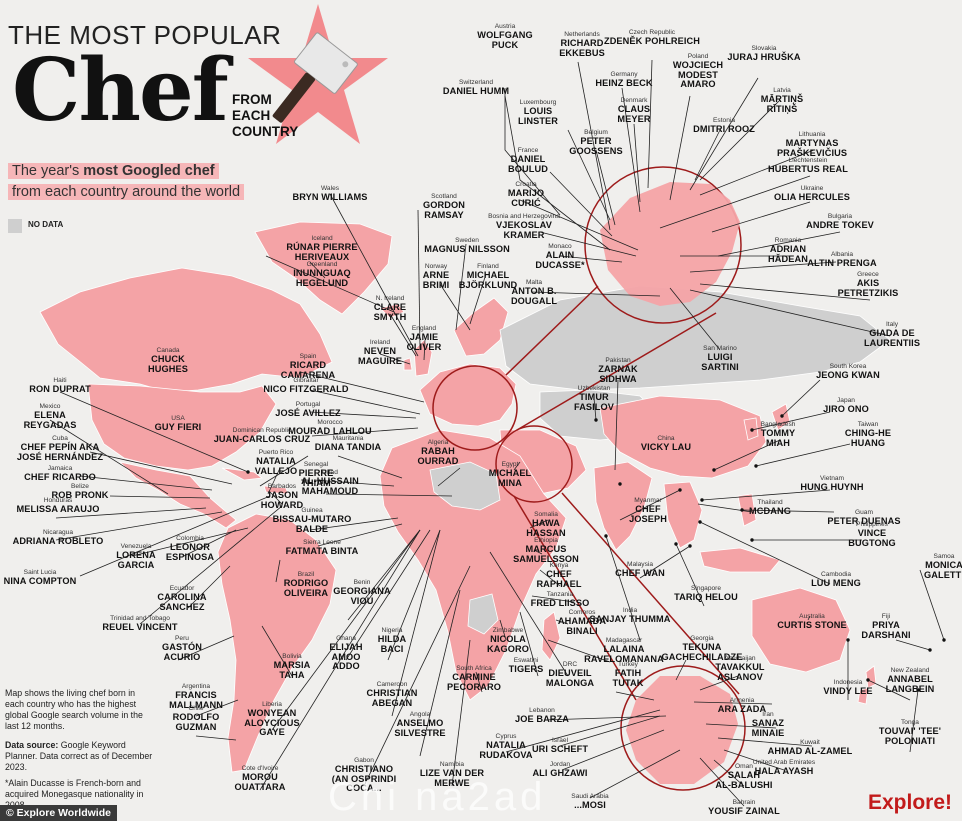 Image resolution: width=962 pixels, height=821 pixels. I want to click on no-data-label: NO DATA, so click(46, 224).